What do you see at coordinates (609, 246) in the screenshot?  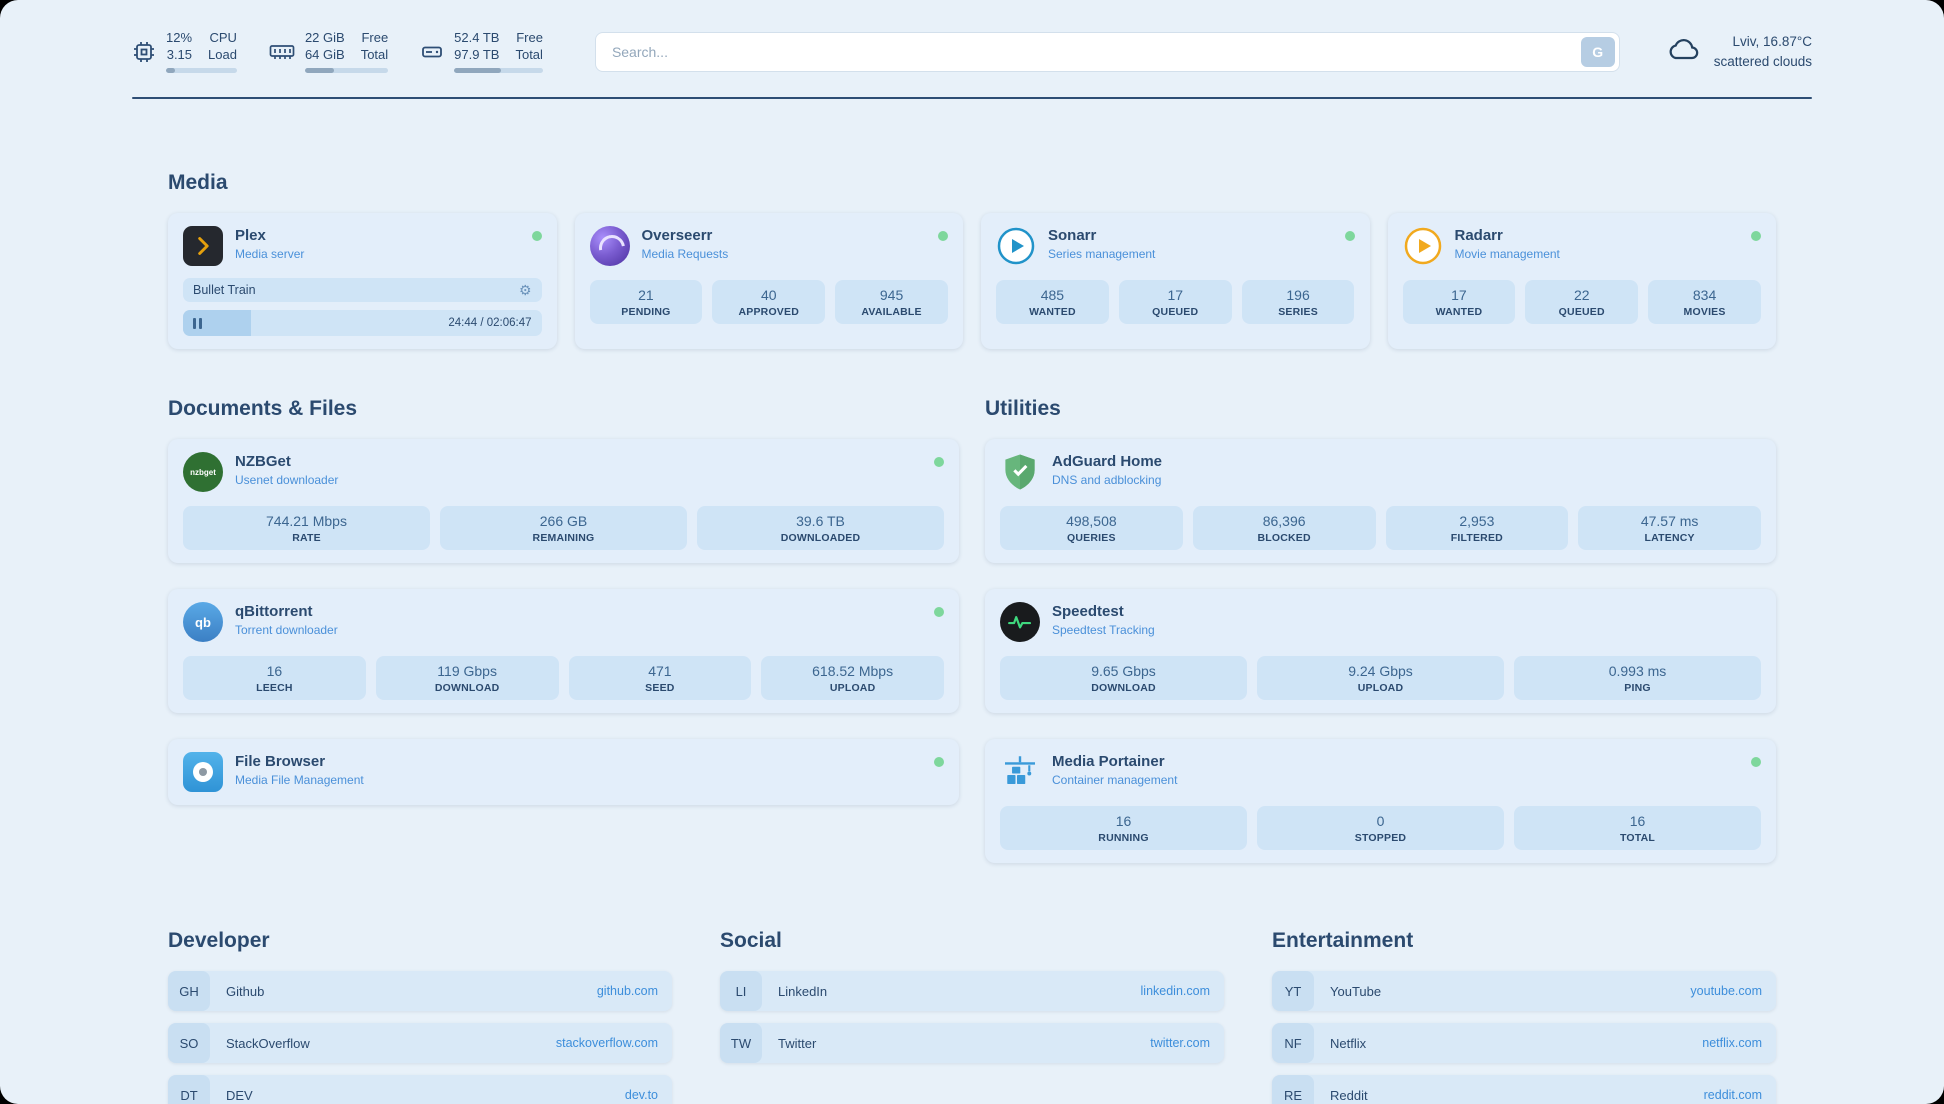 I see `overseerr-icon` at bounding box center [609, 246].